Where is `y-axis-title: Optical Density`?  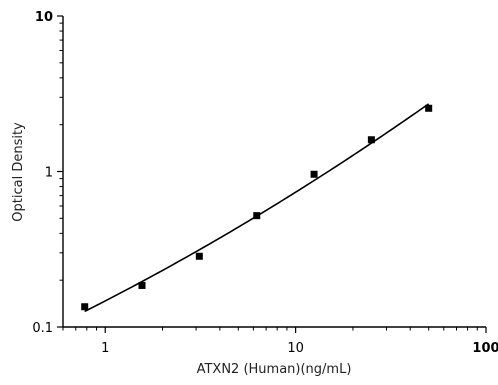 y-axis-title: Optical Density is located at coordinates (18, 172).